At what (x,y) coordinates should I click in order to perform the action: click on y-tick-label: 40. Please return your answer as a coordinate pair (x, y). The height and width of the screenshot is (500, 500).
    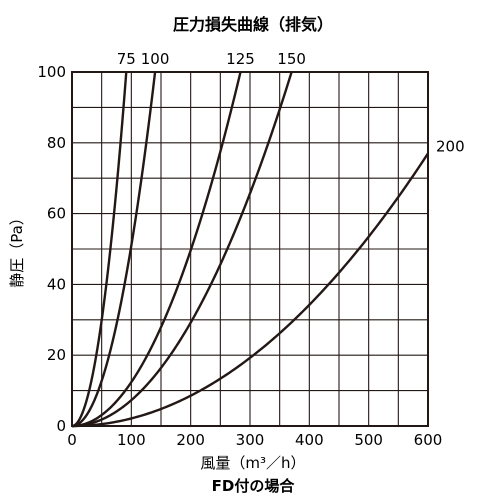
    Looking at the image, I should click on (56, 284).